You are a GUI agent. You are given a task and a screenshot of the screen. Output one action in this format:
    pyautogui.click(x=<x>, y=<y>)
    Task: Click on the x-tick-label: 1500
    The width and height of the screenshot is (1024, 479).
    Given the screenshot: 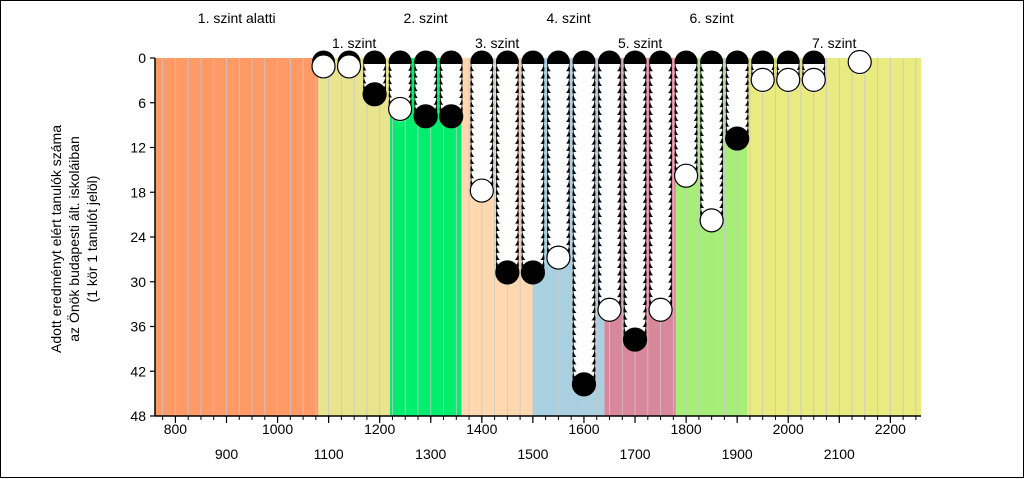 What is the action you would take?
    pyautogui.click(x=532, y=454)
    